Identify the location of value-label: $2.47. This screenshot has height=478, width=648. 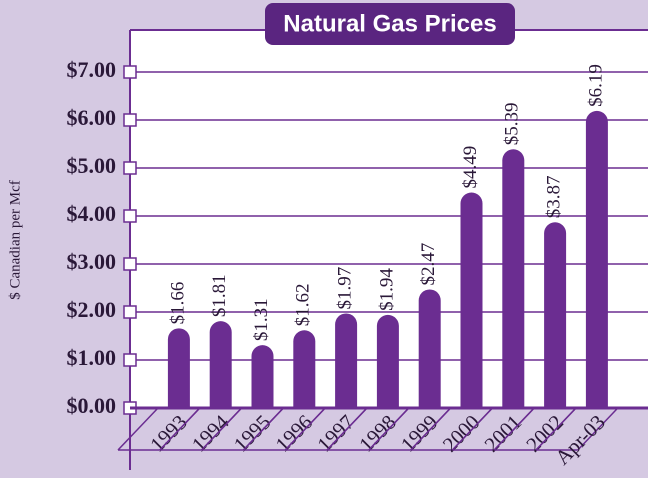
(428, 264).